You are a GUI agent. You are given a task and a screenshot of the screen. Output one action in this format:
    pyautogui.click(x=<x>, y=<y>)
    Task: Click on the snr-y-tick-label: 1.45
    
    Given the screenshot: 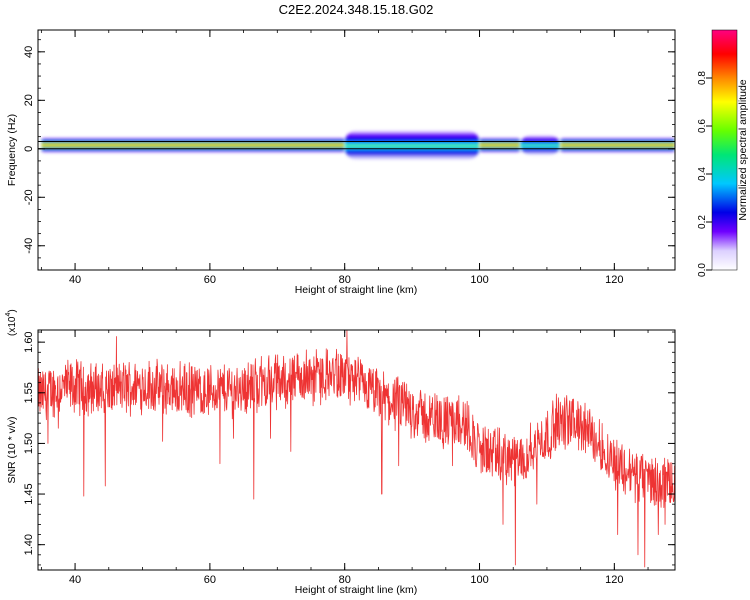 What is the action you would take?
    pyautogui.click(x=29, y=493)
    